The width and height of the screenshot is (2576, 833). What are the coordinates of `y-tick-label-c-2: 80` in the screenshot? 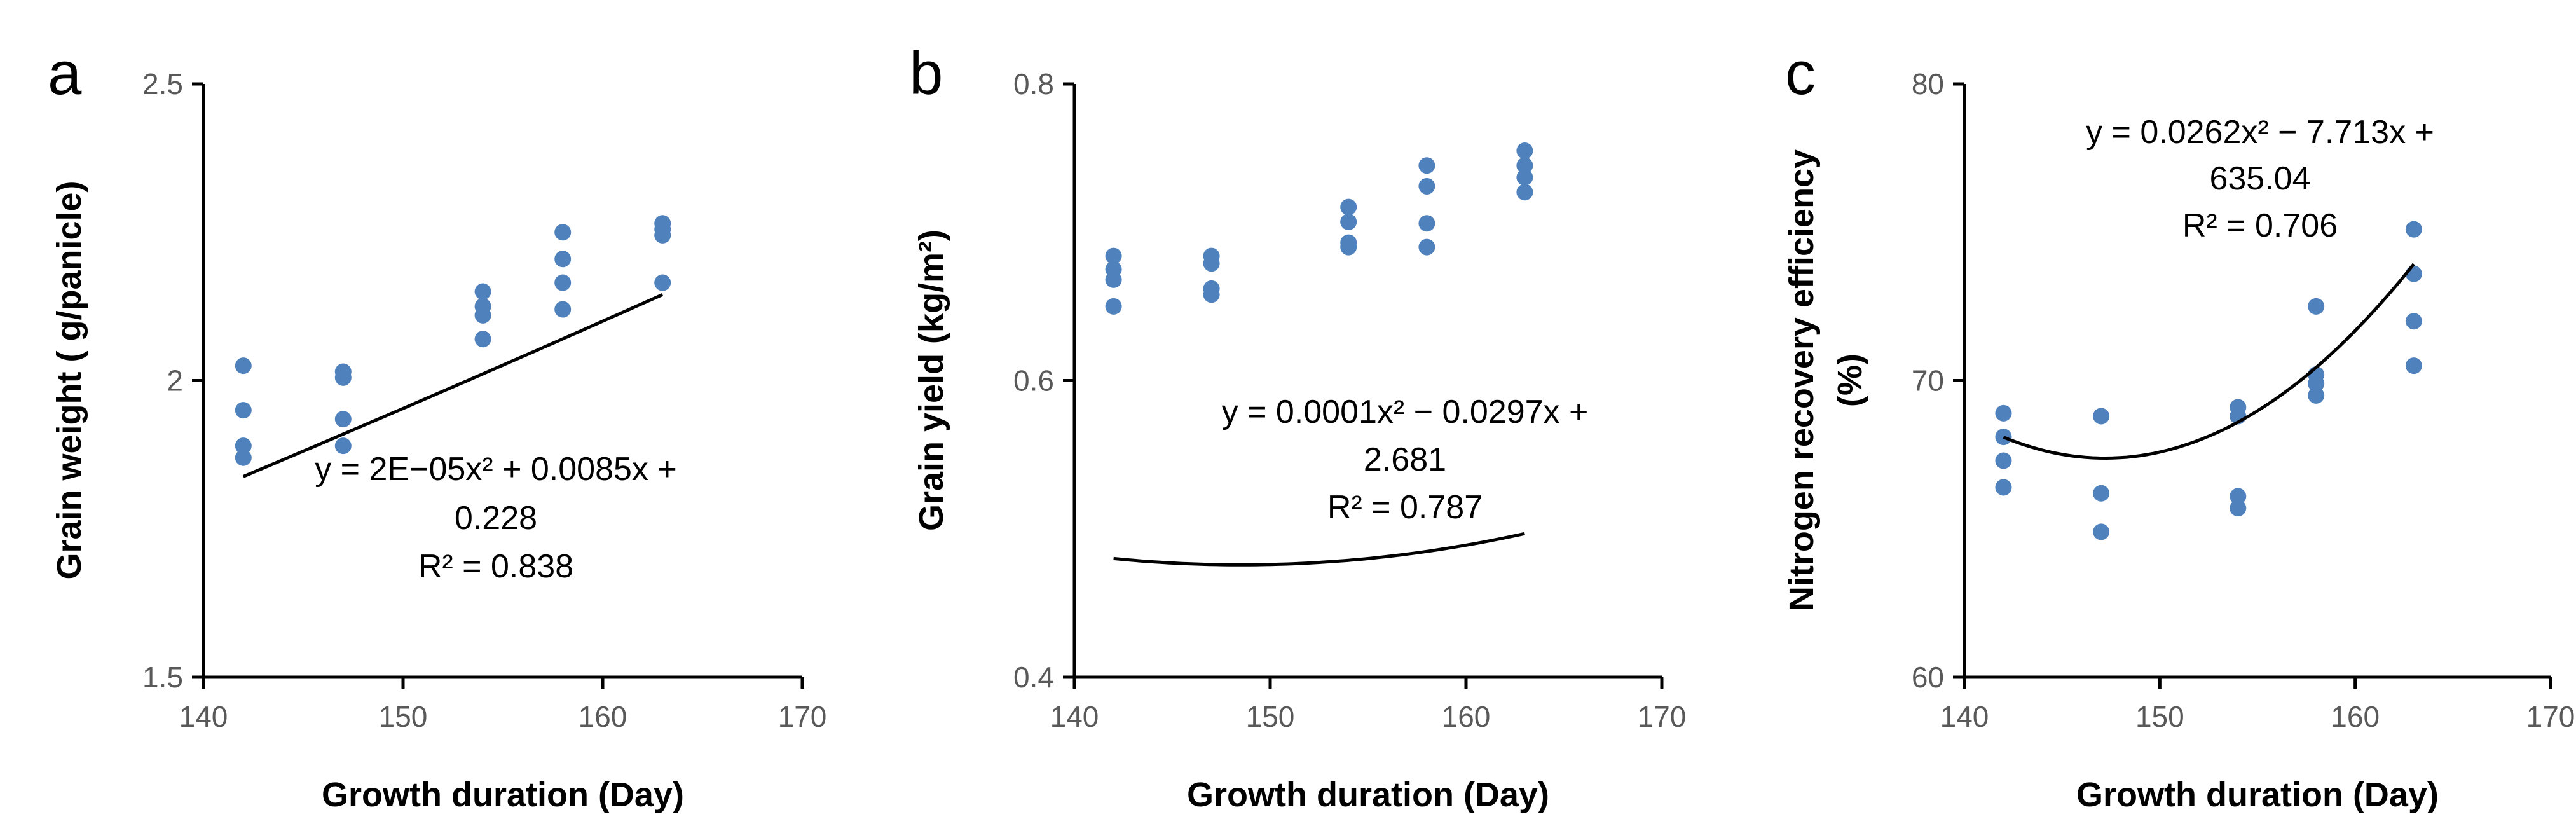 It's located at (1928, 84).